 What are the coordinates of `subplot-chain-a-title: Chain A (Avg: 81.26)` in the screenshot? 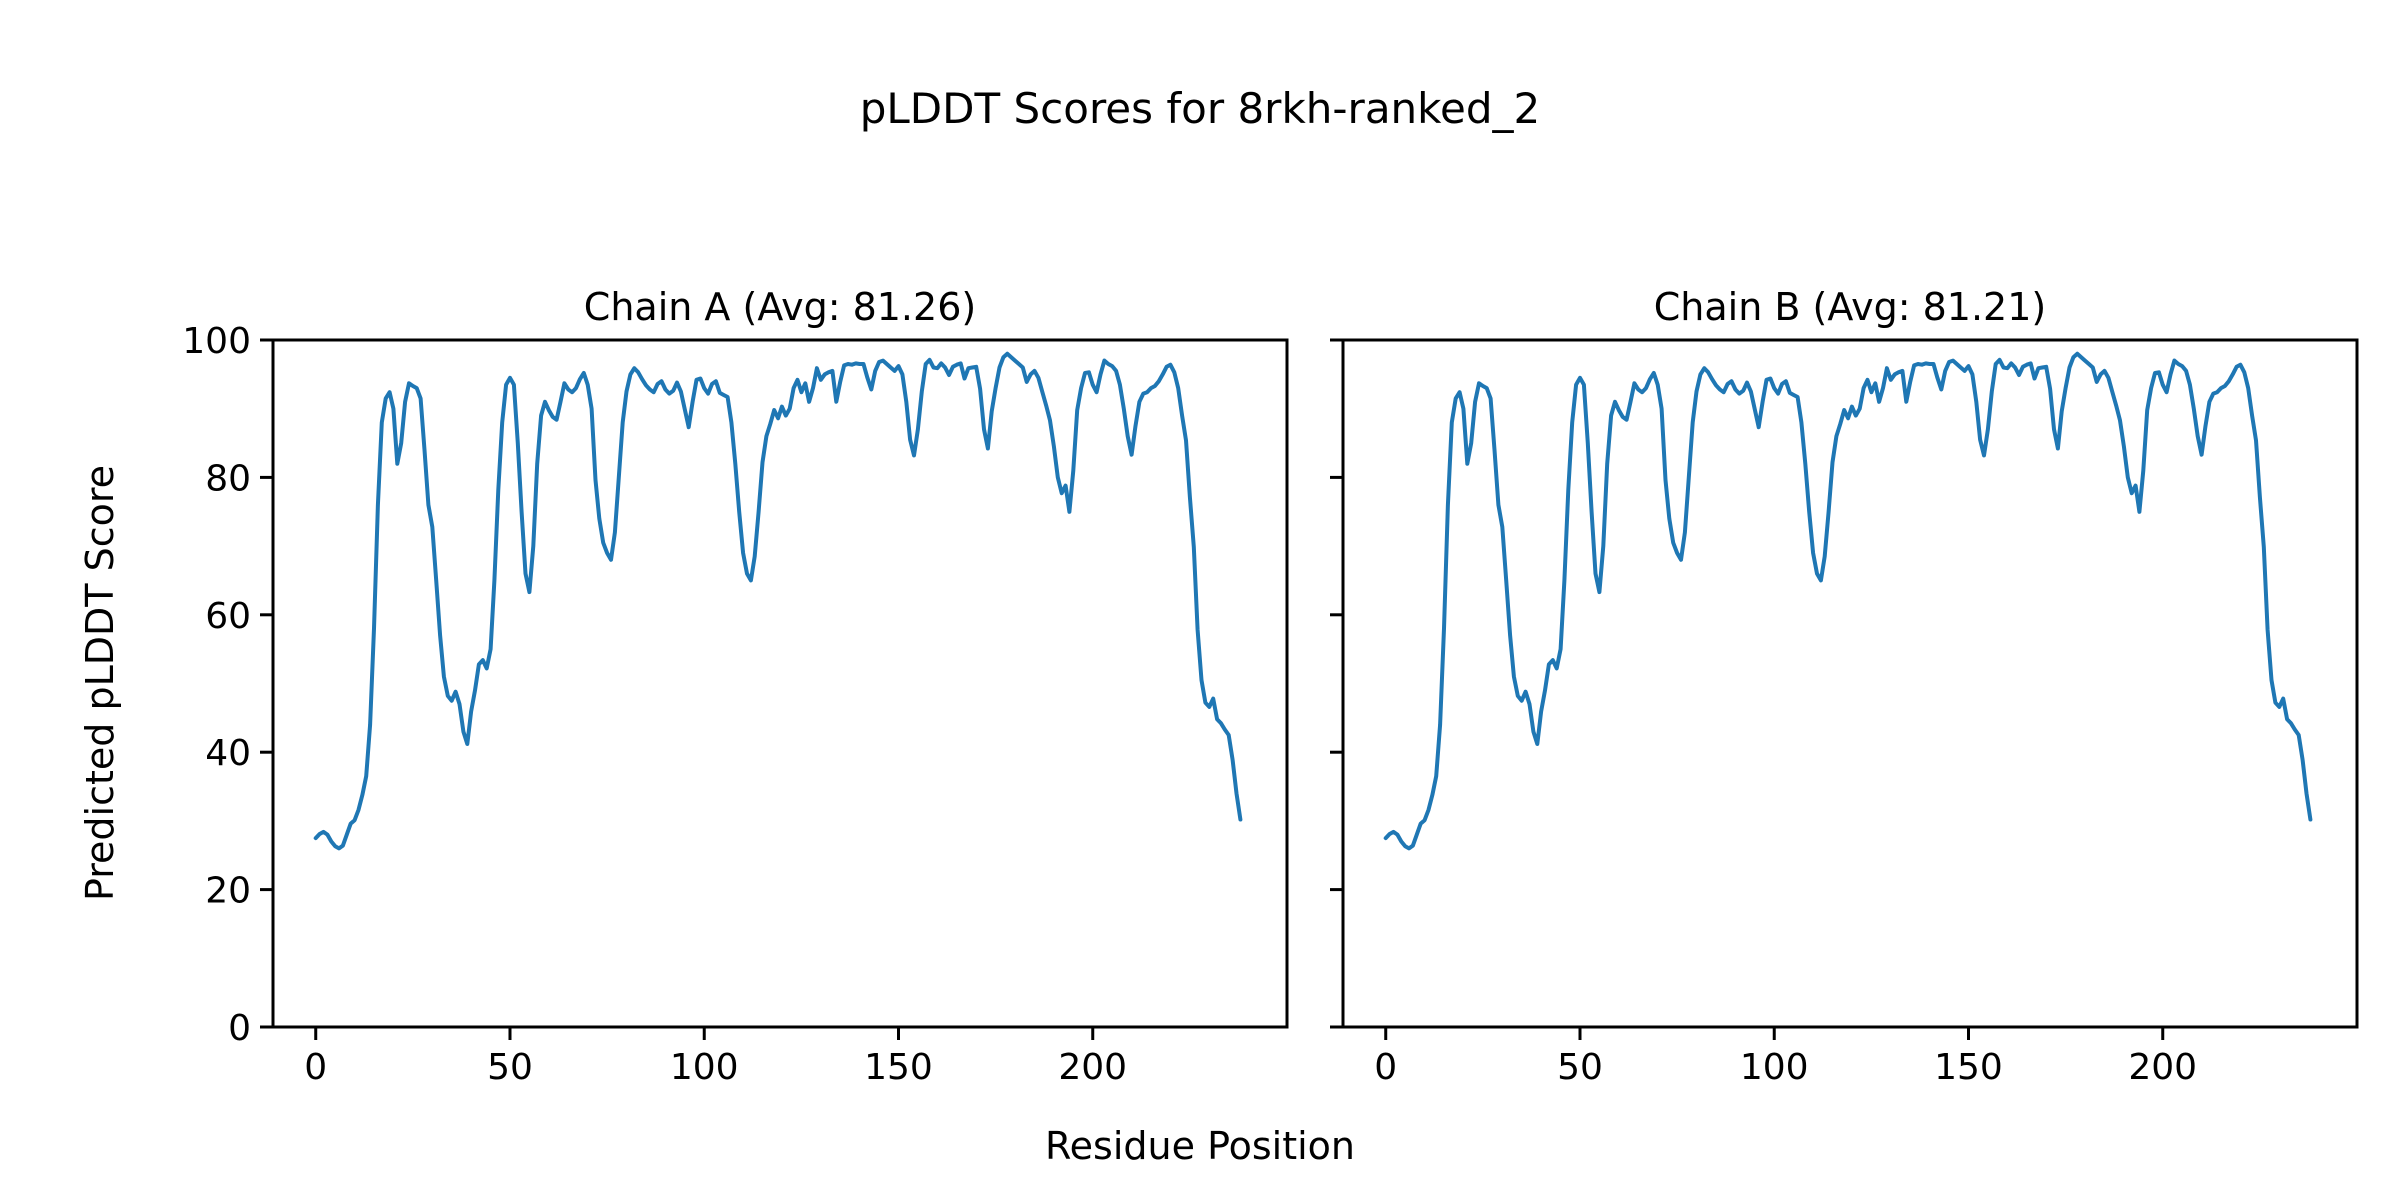 It's located at (780, 307).